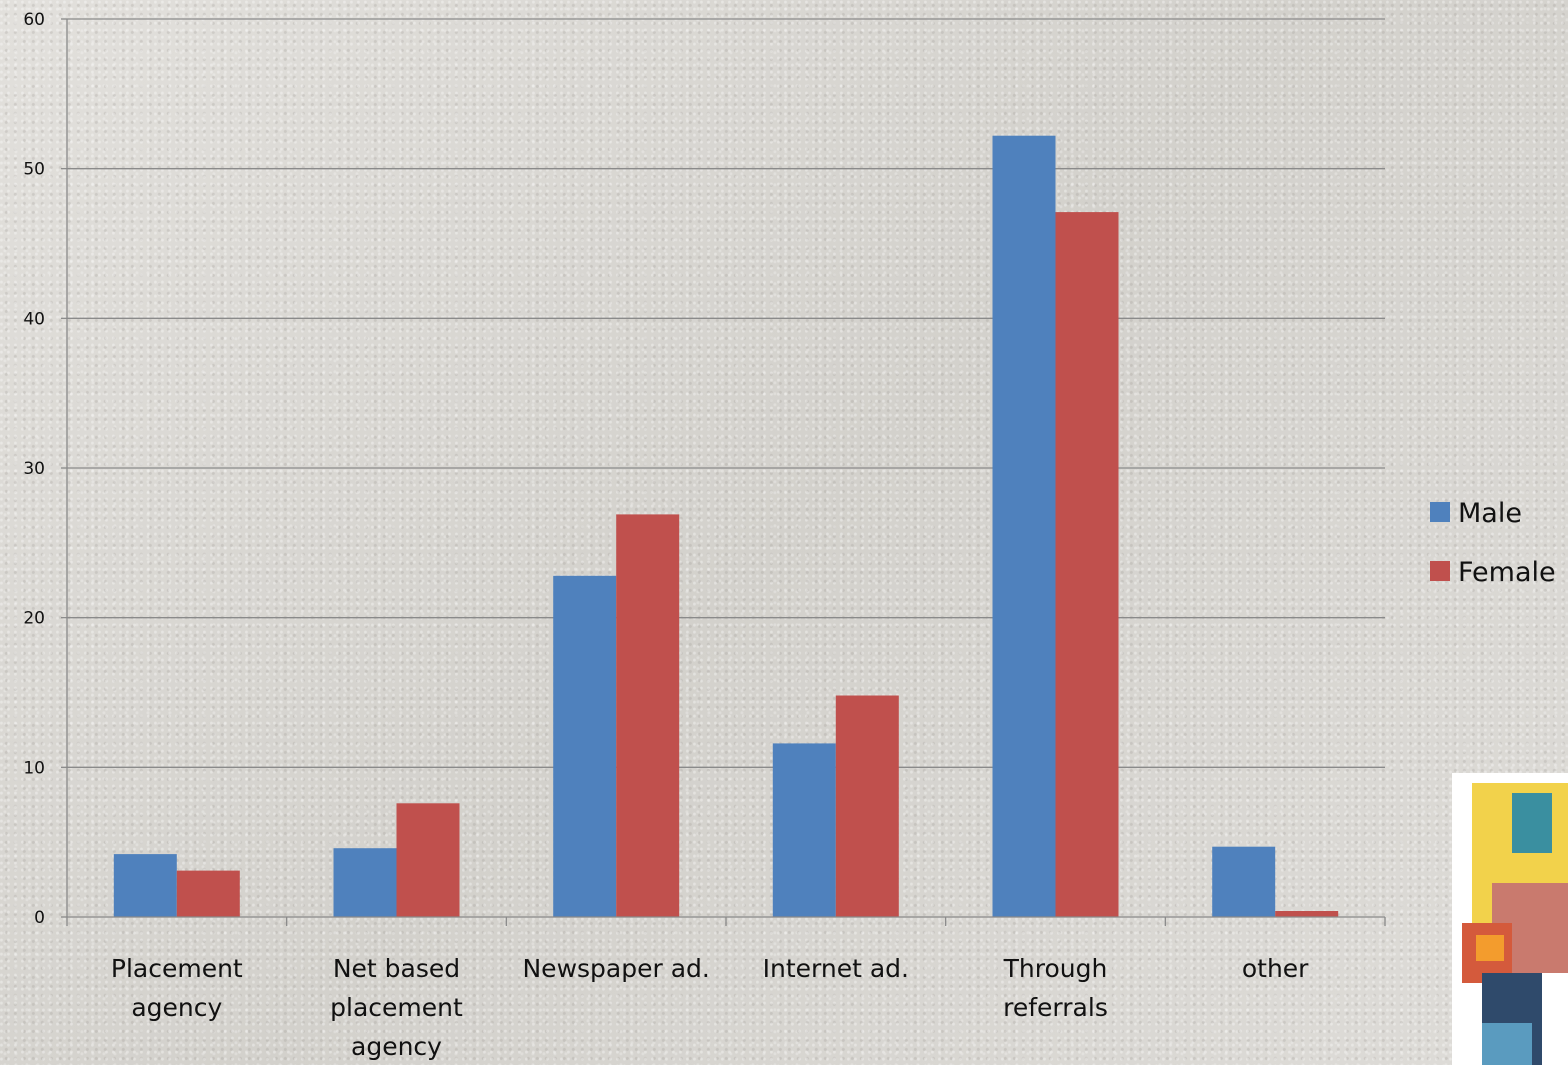 Image resolution: width=1568 pixels, height=1065 pixels. I want to click on y-tick-label: 20, so click(34, 619).